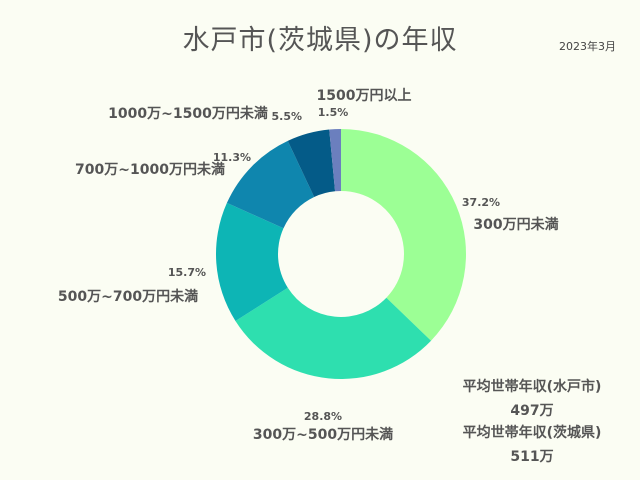 The height and width of the screenshot is (480, 640). Describe the element at coordinates (515, 224) in the screenshot. I see `slice-1-category-label: 300万円未満` at that location.